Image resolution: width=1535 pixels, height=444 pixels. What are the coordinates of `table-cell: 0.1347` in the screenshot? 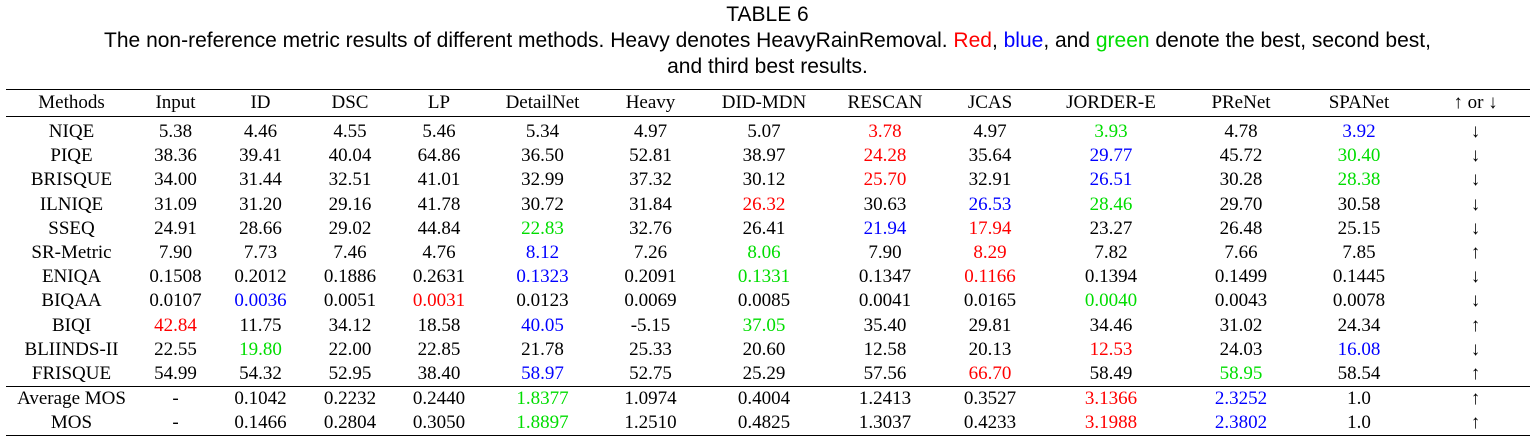 It's located at (885, 277).